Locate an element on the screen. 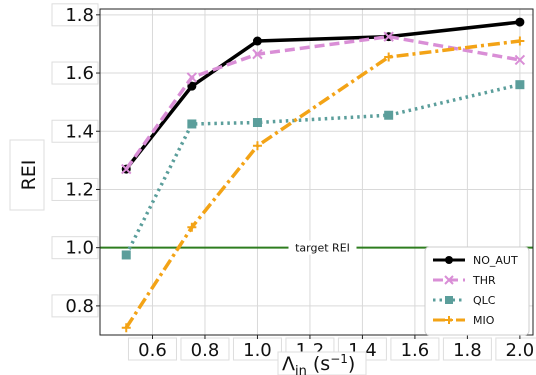 The height and width of the screenshot is (375, 536). y-tick-label: 0.8 is located at coordinates (79, 306).